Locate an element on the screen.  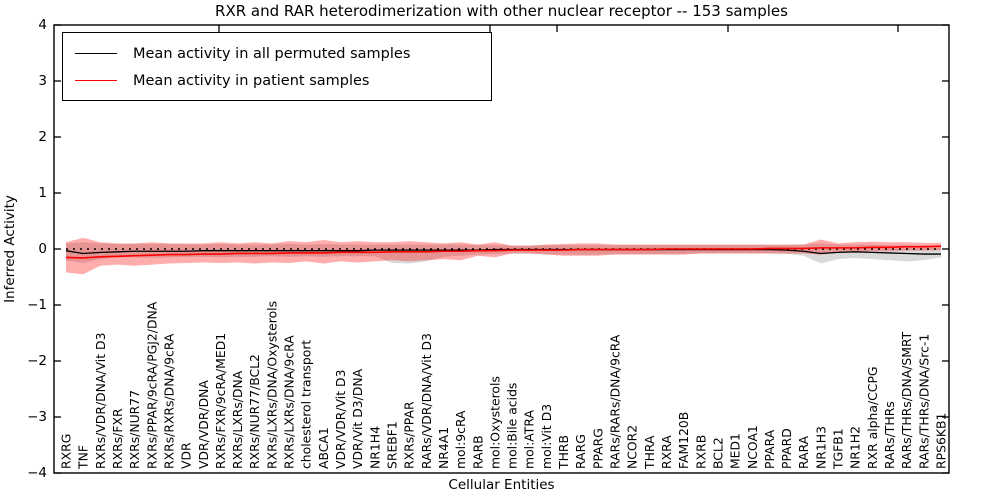
x-tick-label: VDR/Vit D3/DNA is located at coordinates (357, 418).